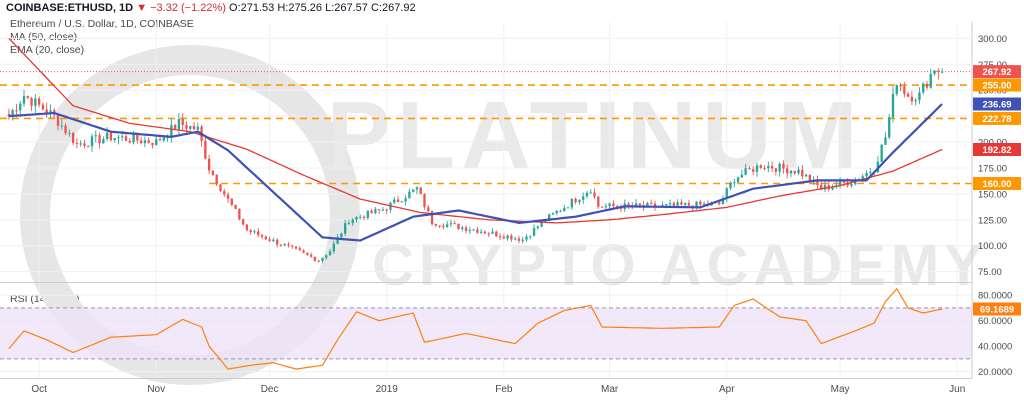  What do you see at coordinates (995, 296) in the screenshot?
I see `rsi-tick-label: 80.0000` at bounding box center [995, 296].